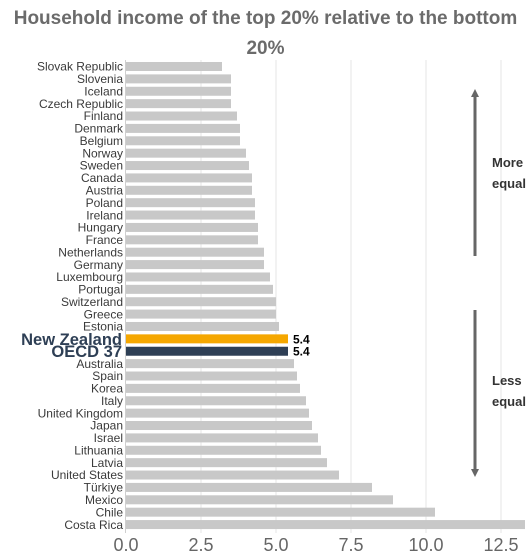  I want to click on bar-luxembourg, so click(198, 277).